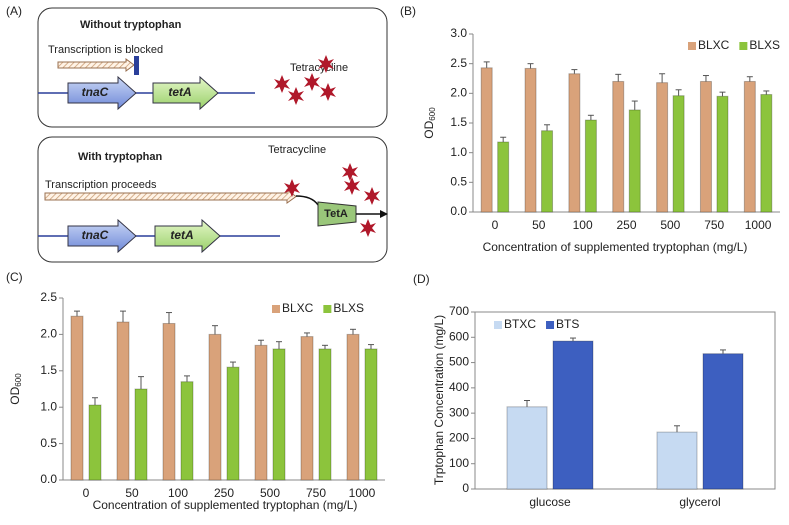 This screenshot has height=525, width=789. I want to click on drug-label: Tetracycline, so click(297, 150).